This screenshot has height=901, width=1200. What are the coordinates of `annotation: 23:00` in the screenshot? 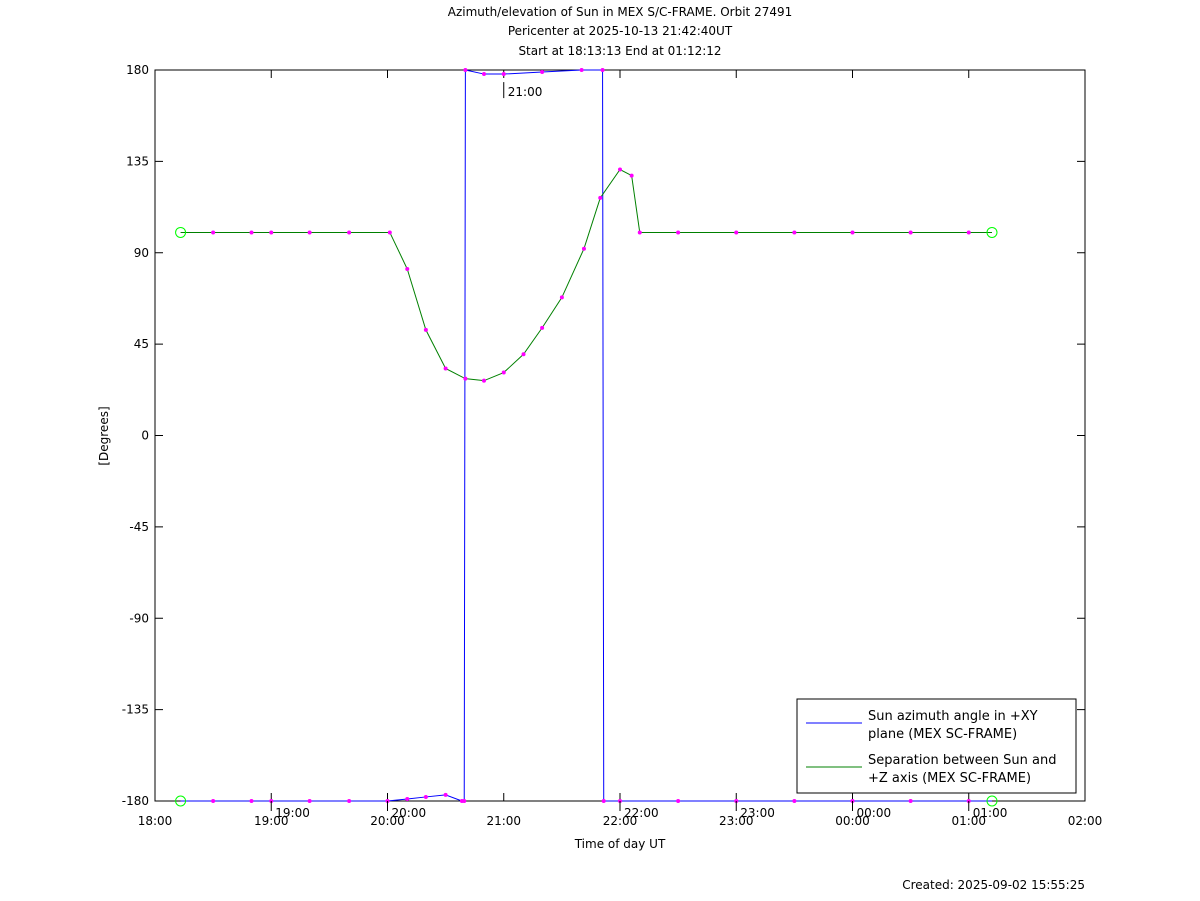 It's located at (757, 813).